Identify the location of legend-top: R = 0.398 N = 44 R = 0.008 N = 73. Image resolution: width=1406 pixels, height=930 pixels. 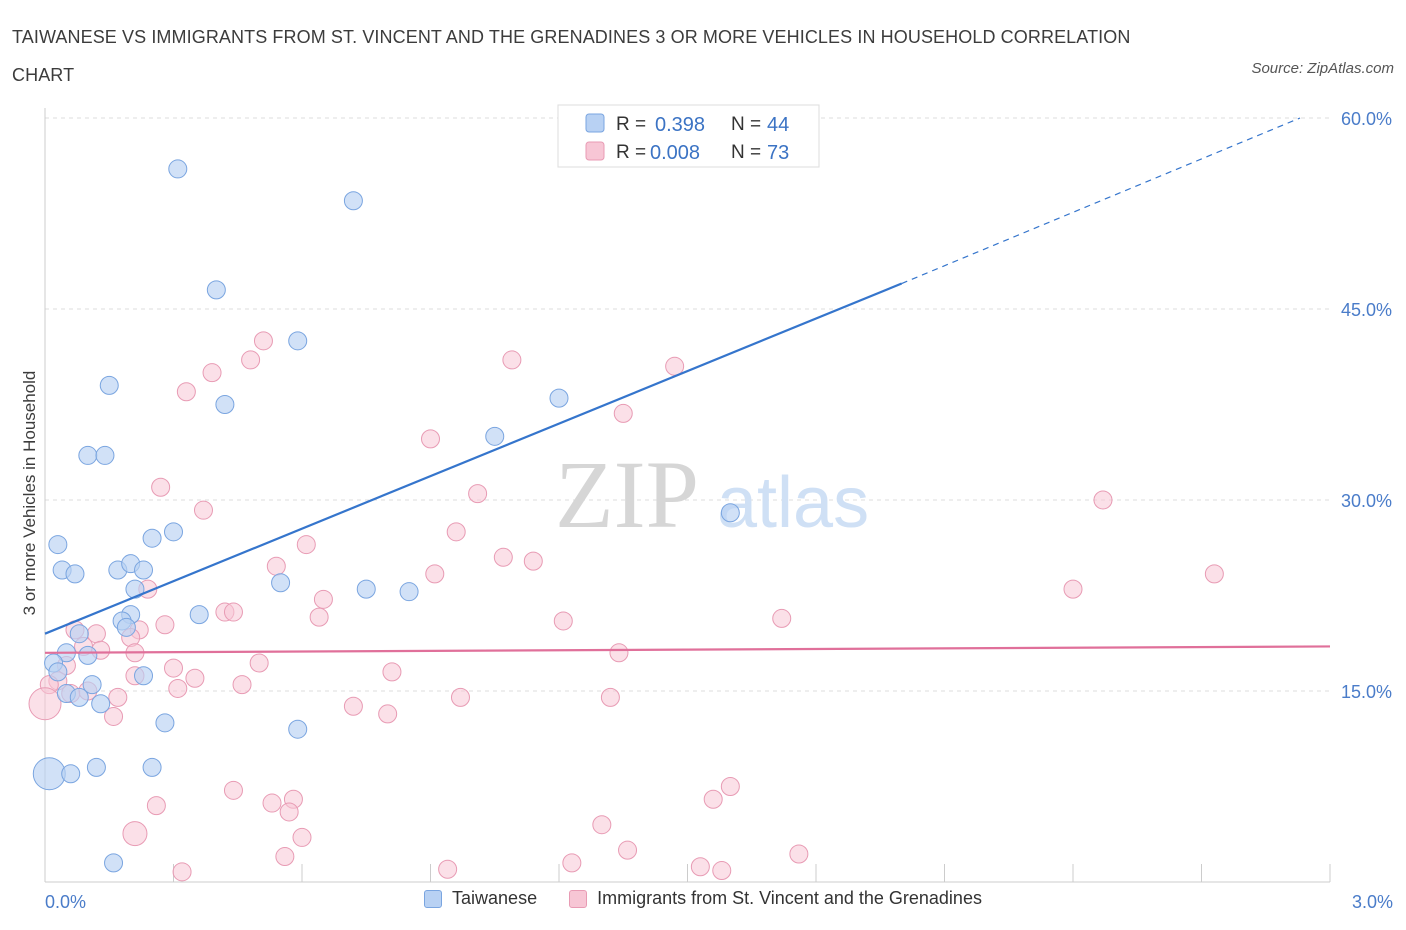
(688, 136).